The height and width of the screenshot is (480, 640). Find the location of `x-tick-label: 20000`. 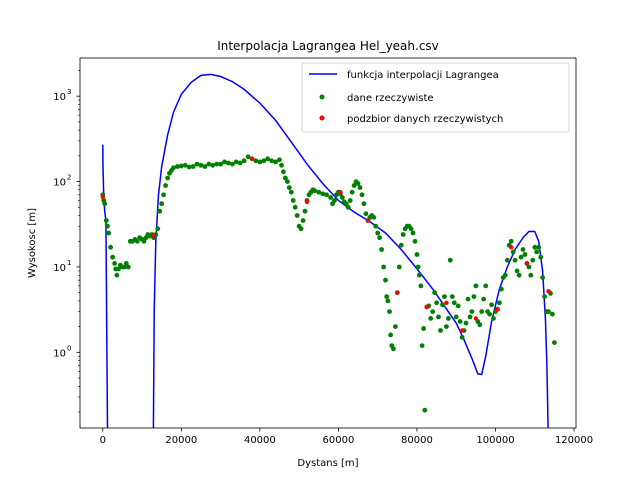

x-tick-label: 20000 is located at coordinates (181, 440).